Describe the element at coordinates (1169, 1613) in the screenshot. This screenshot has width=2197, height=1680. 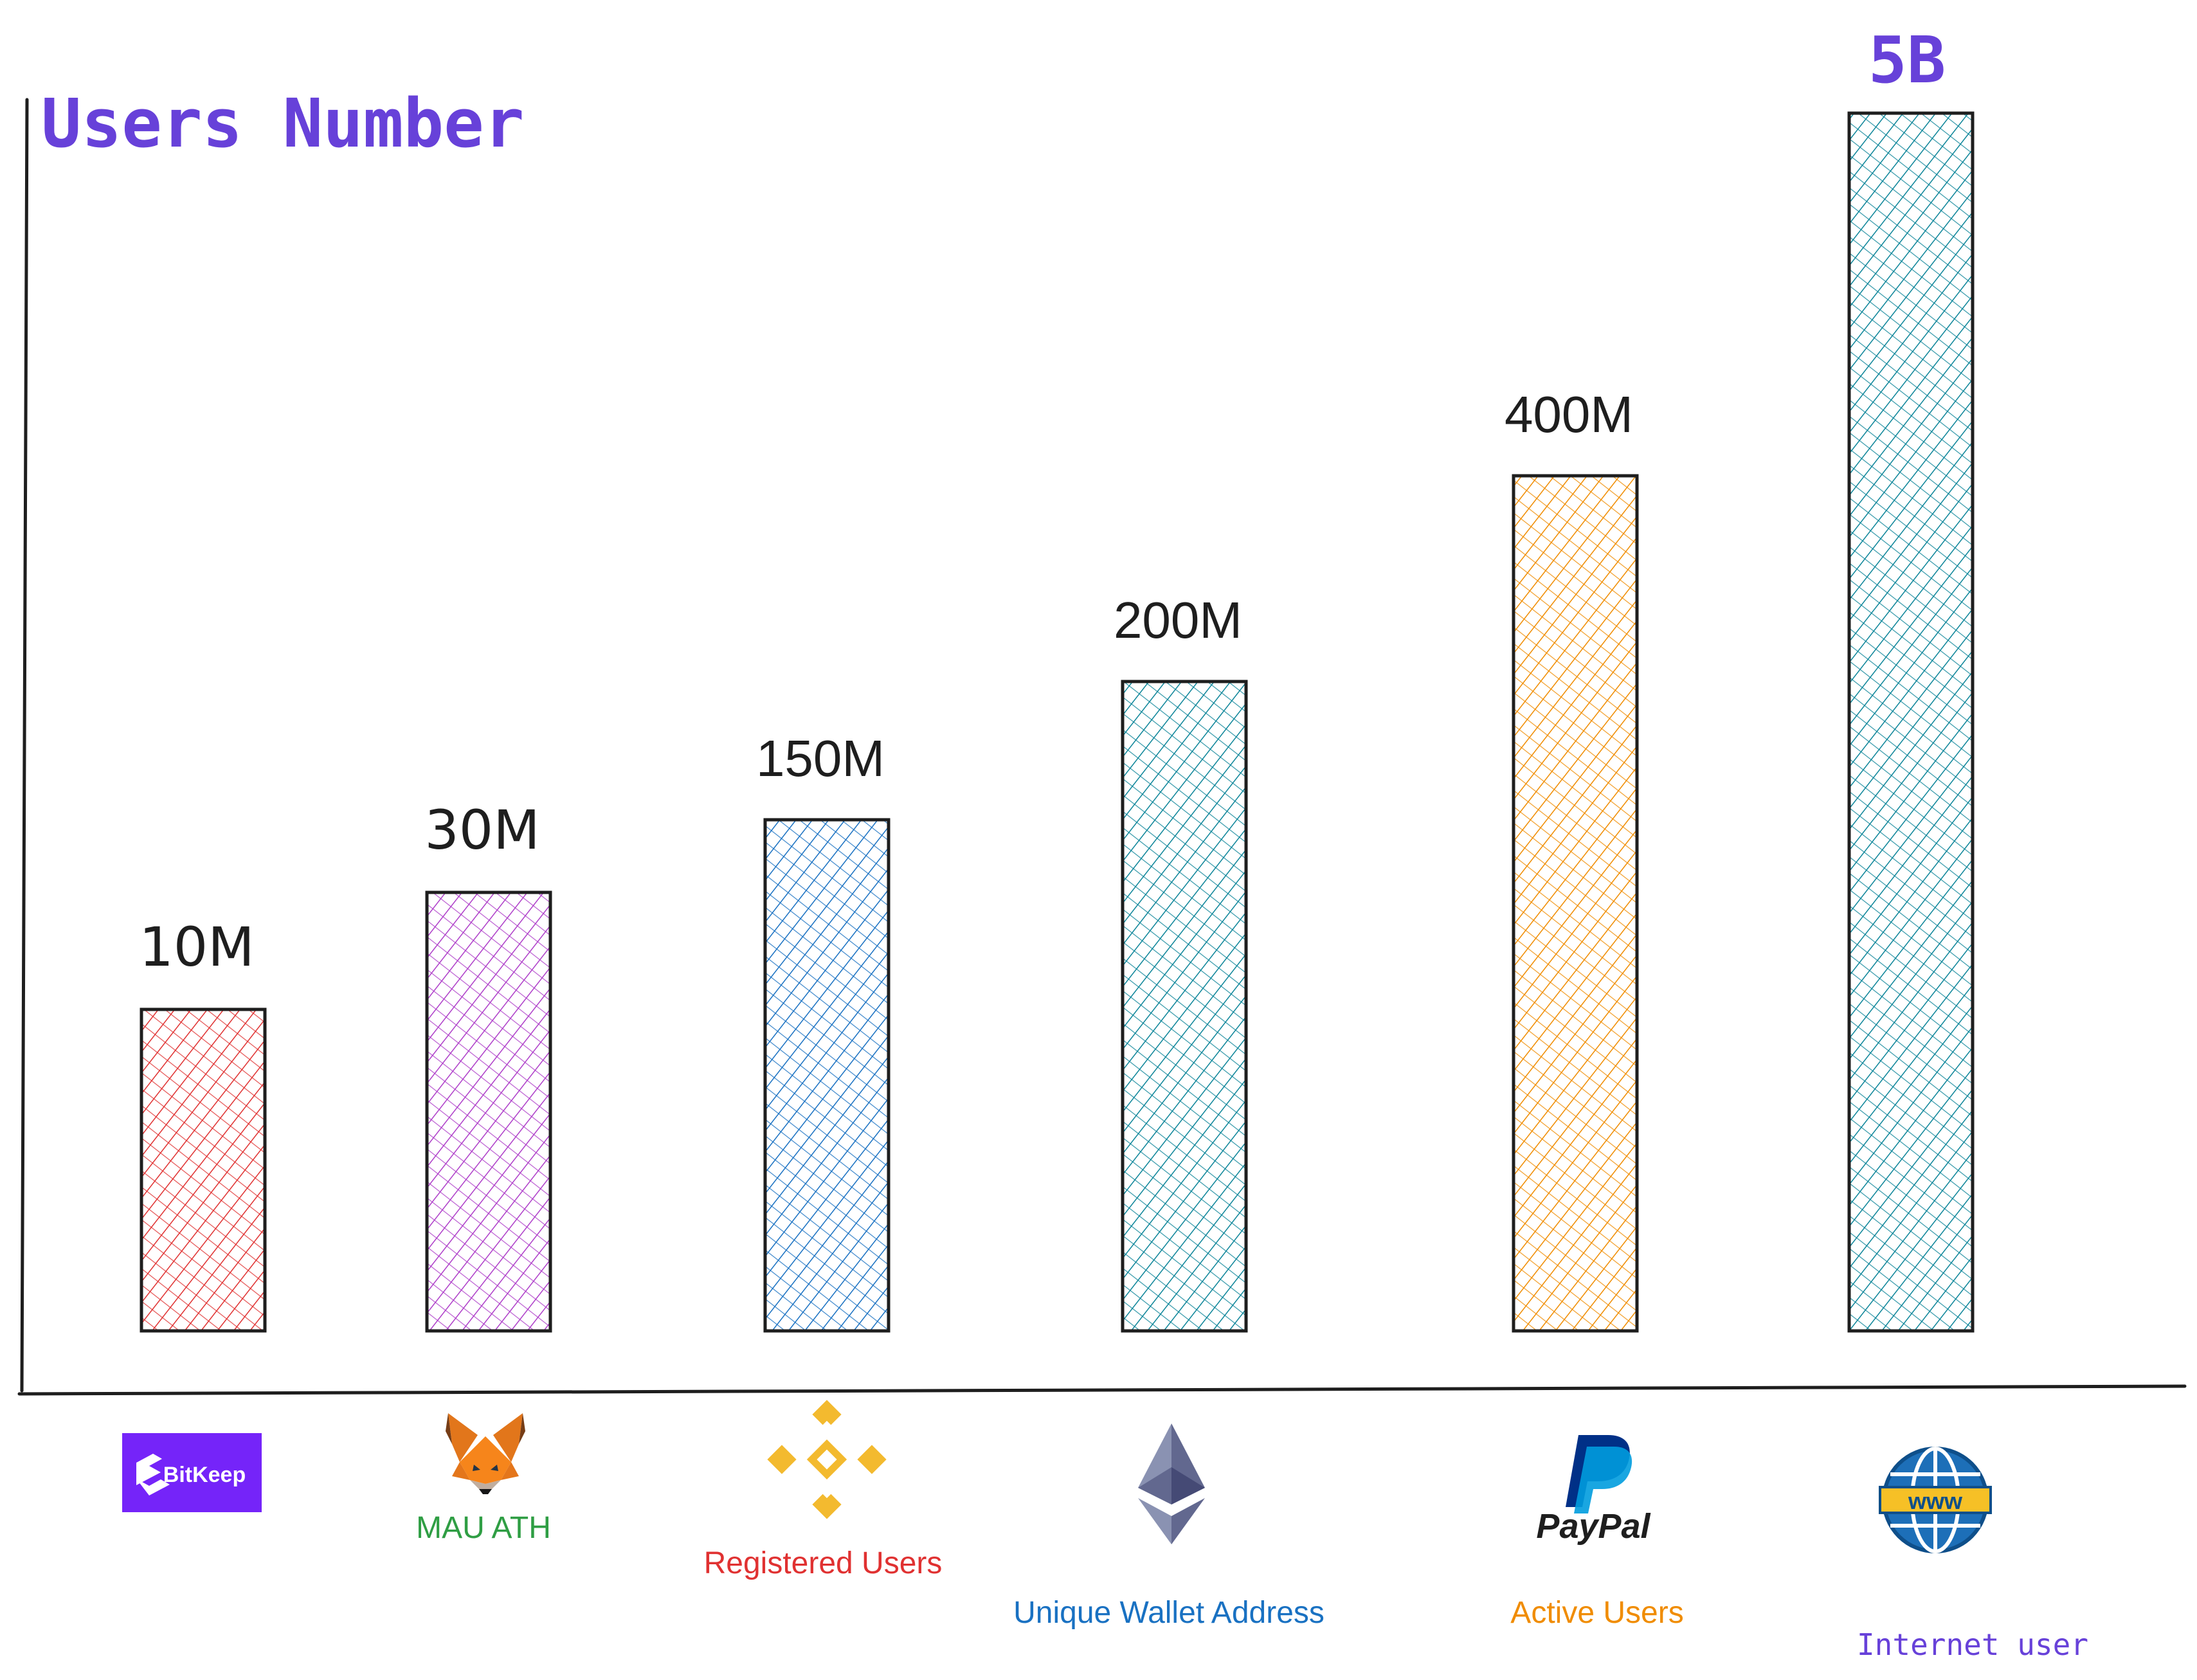
I see `category-caption-3: Unique Wallet Address` at that location.